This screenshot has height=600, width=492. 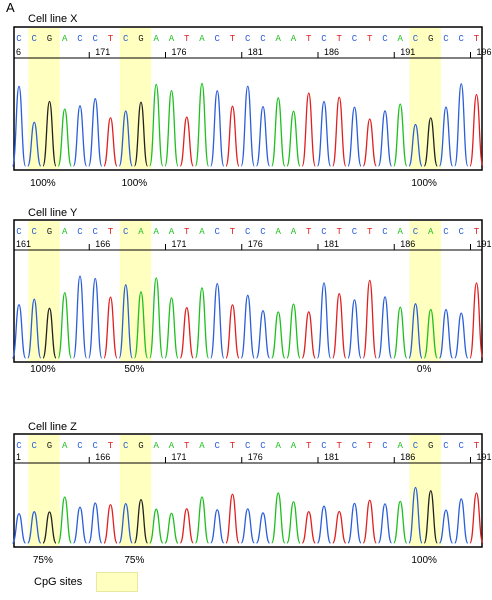 What do you see at coordinates (102, 244) in the screenshot?
I see `position-label: 166` at bounding box center [102, 244].